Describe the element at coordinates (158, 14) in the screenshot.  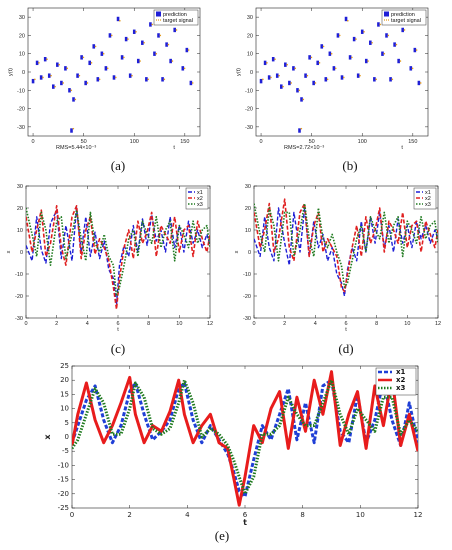
I see `legend-swatch` at that location.